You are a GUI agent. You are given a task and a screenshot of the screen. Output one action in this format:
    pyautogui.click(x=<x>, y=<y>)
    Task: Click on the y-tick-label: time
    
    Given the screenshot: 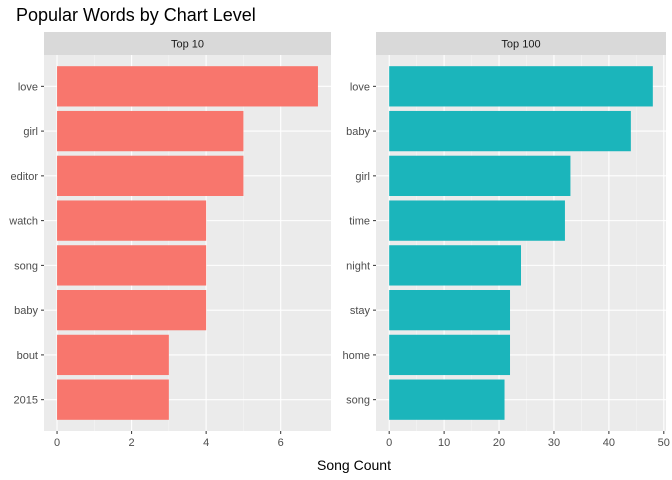 What is the action you would take?
    pyautogui.click(x=359, y=222)
    